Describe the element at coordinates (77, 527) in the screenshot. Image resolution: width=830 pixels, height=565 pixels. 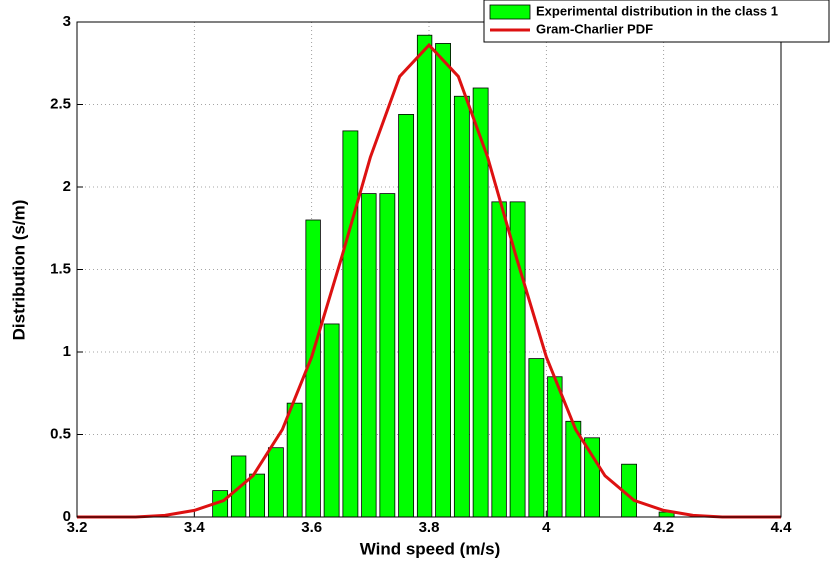
I see `x-tick-label: 3.2` at that location.